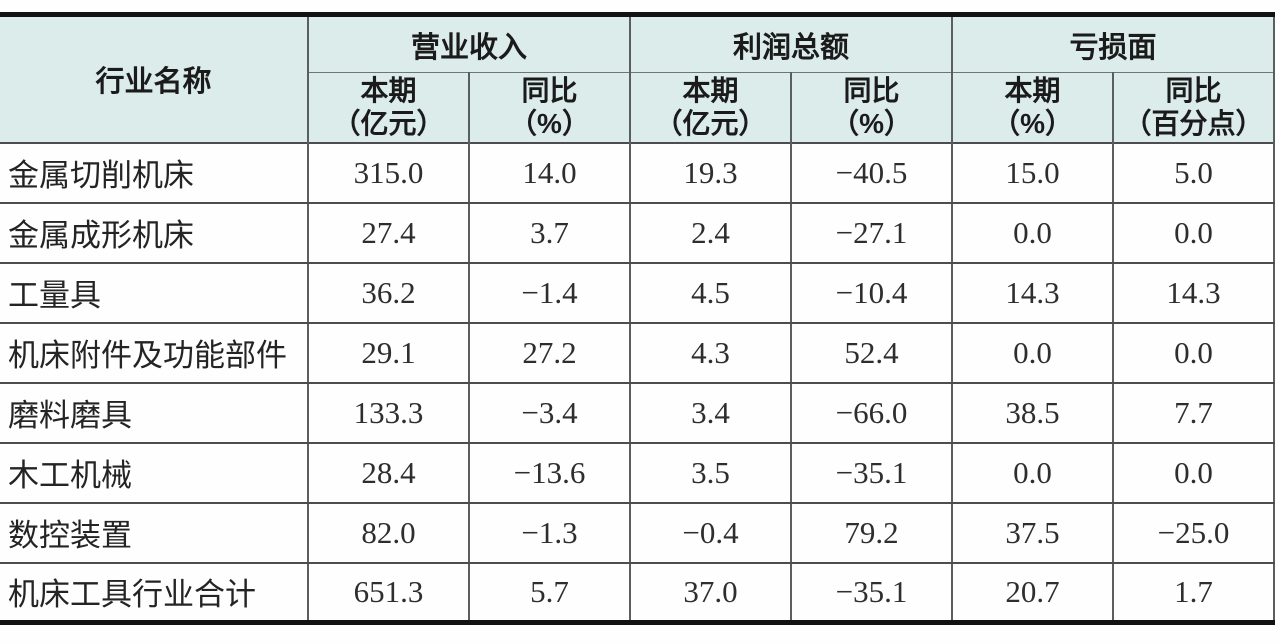 The height and width of the screenshot is (644, 1280). What do you see at coordinates (388, 412) in the screenshot?
I see `value-cell: 133.3` at bounding box center [388, 412].